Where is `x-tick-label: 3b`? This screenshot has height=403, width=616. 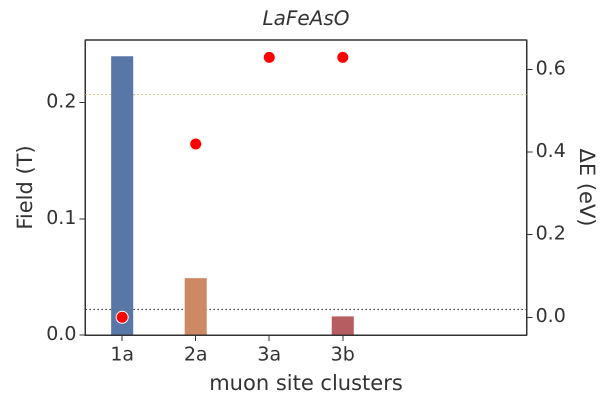
x-tick-label: 3b is located at coordinates (342, 354).